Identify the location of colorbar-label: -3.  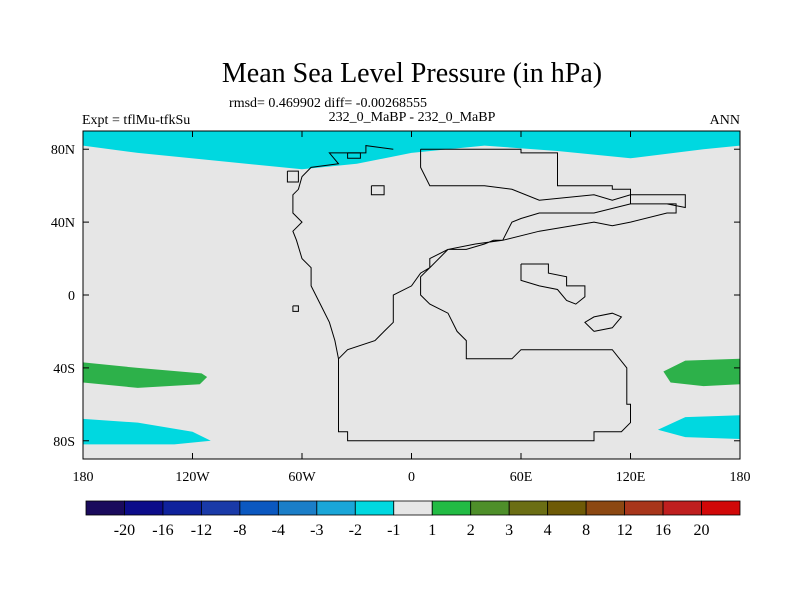
(316, 530).